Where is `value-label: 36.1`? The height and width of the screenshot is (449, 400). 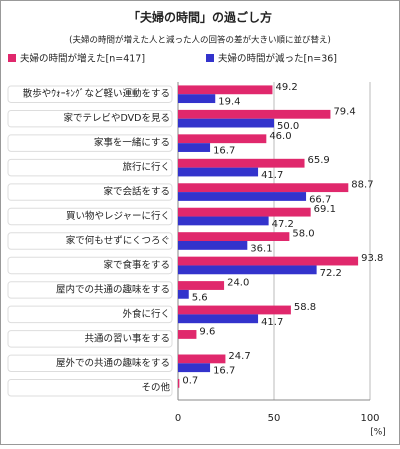
value-label: 36.1 is located at coordinates (261, 248).